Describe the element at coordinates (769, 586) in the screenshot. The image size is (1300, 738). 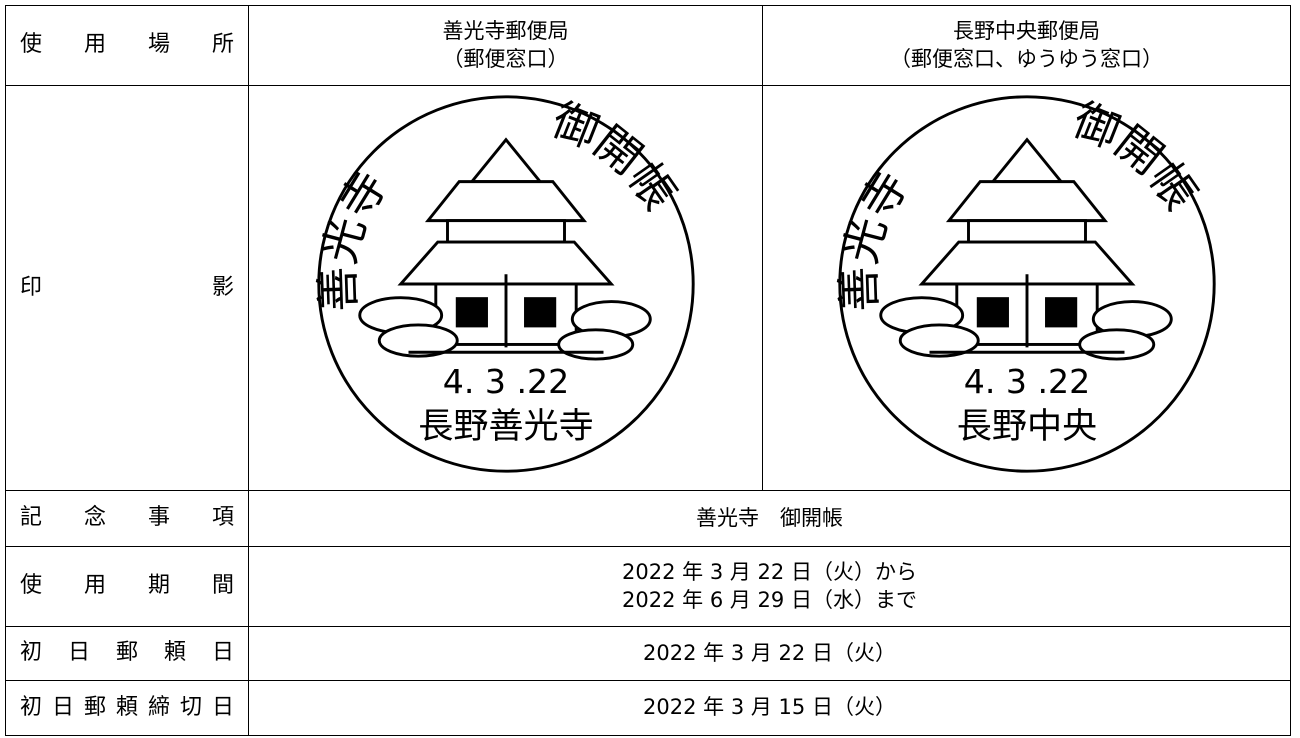
I see `value: 2022 年 3 月 22 日（火）から 2022 年 6 月 29 日（水）まで` at that location.